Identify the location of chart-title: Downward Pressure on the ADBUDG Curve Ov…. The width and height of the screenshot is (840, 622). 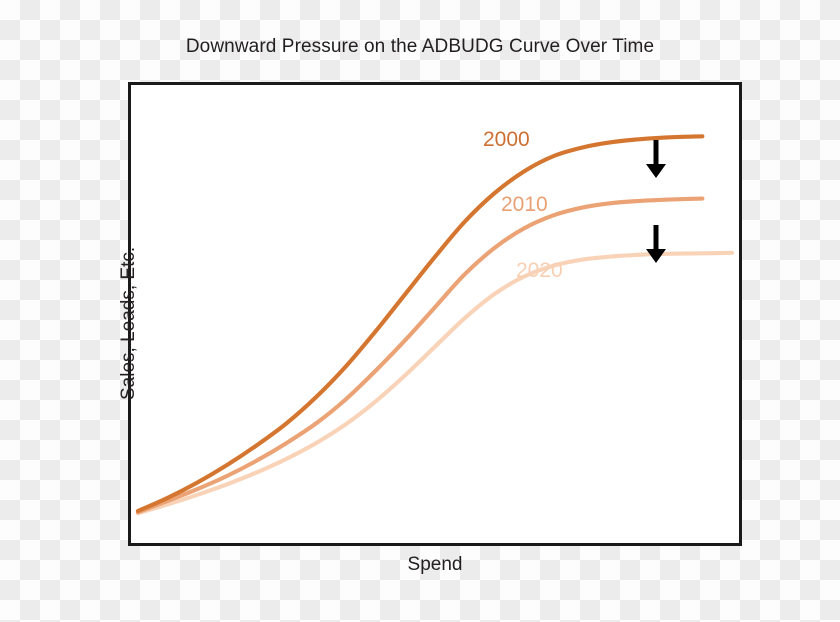
(420, 46).